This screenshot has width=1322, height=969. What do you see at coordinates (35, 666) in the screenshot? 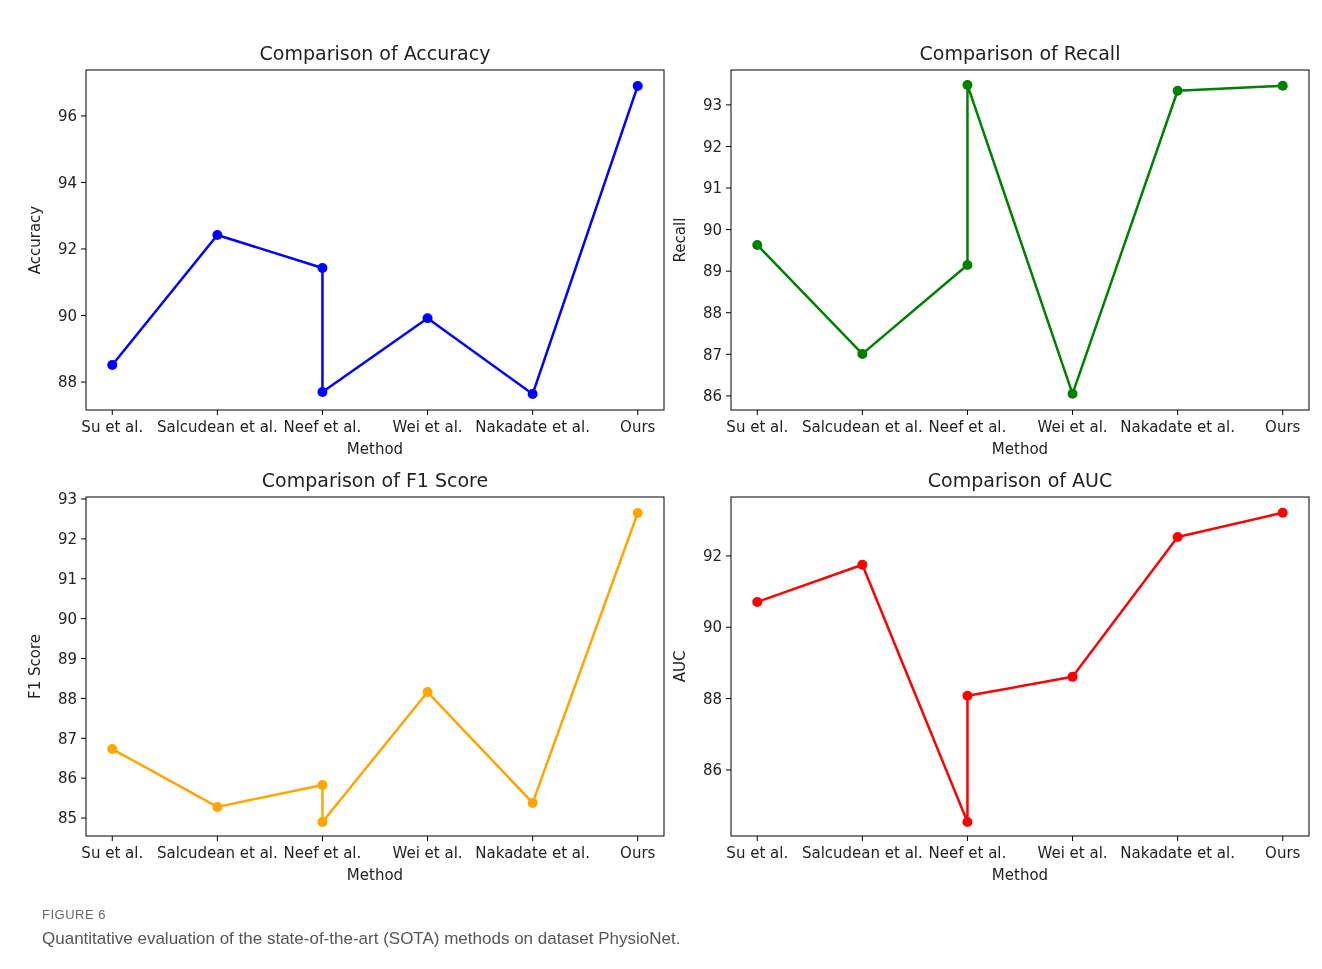
I see `y-axis-title: F1 Score` at bounding box center [35, 666].